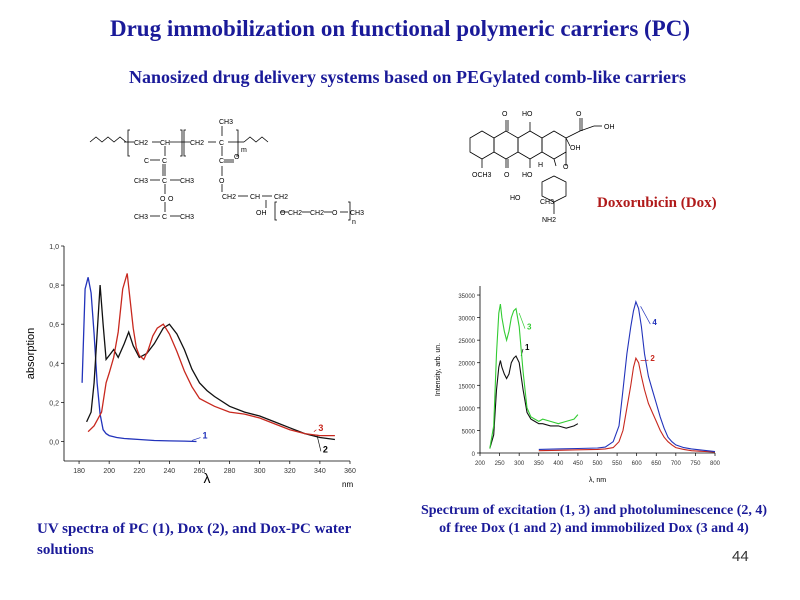 The width and height of the screenshot is (800, 600). Describe the element at coordinates (350, 471) in the screenshot. I see `x-tick-label: 360` at that location.